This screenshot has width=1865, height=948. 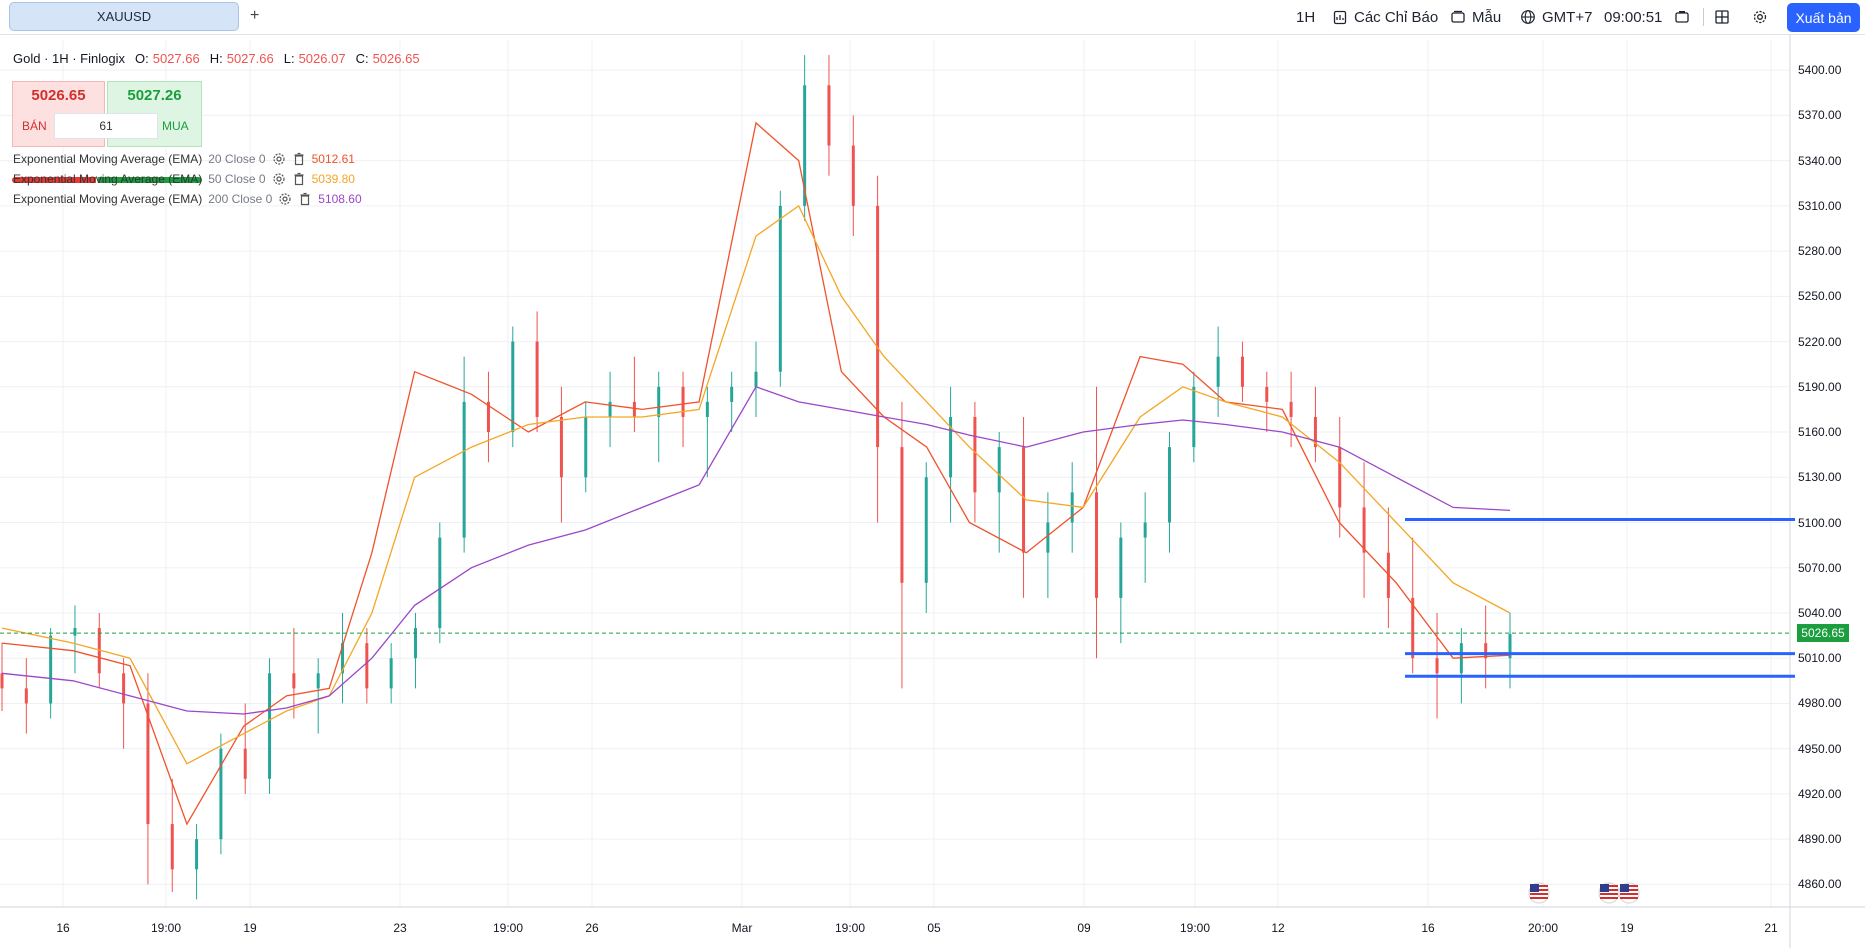 I want to click on publish-label: Xuất bản, so click(x=1823, y=17).